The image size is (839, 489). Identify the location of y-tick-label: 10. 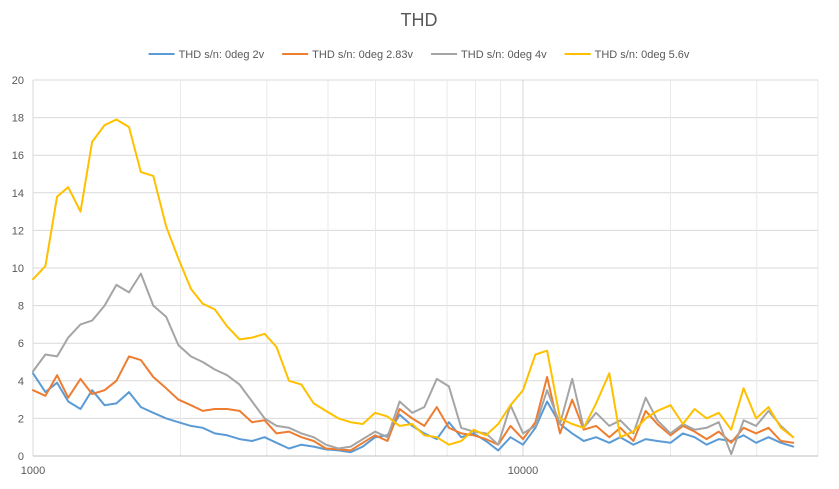
(18, 269).